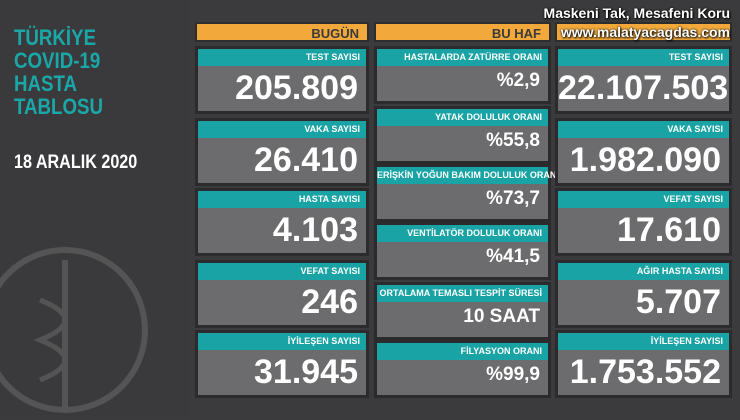 The image size is (740, 420). Describe the element at coordinates (513, 374) in the screenshot. I see `stat-value: %99,9` at that location.